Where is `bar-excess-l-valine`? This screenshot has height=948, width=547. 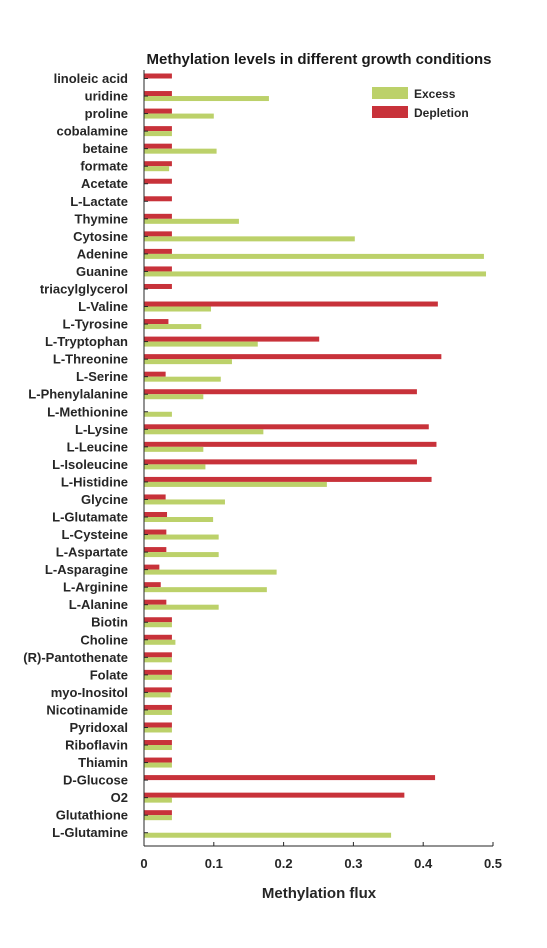 bar-excess-l-valine is located at coordinates (178, 309).